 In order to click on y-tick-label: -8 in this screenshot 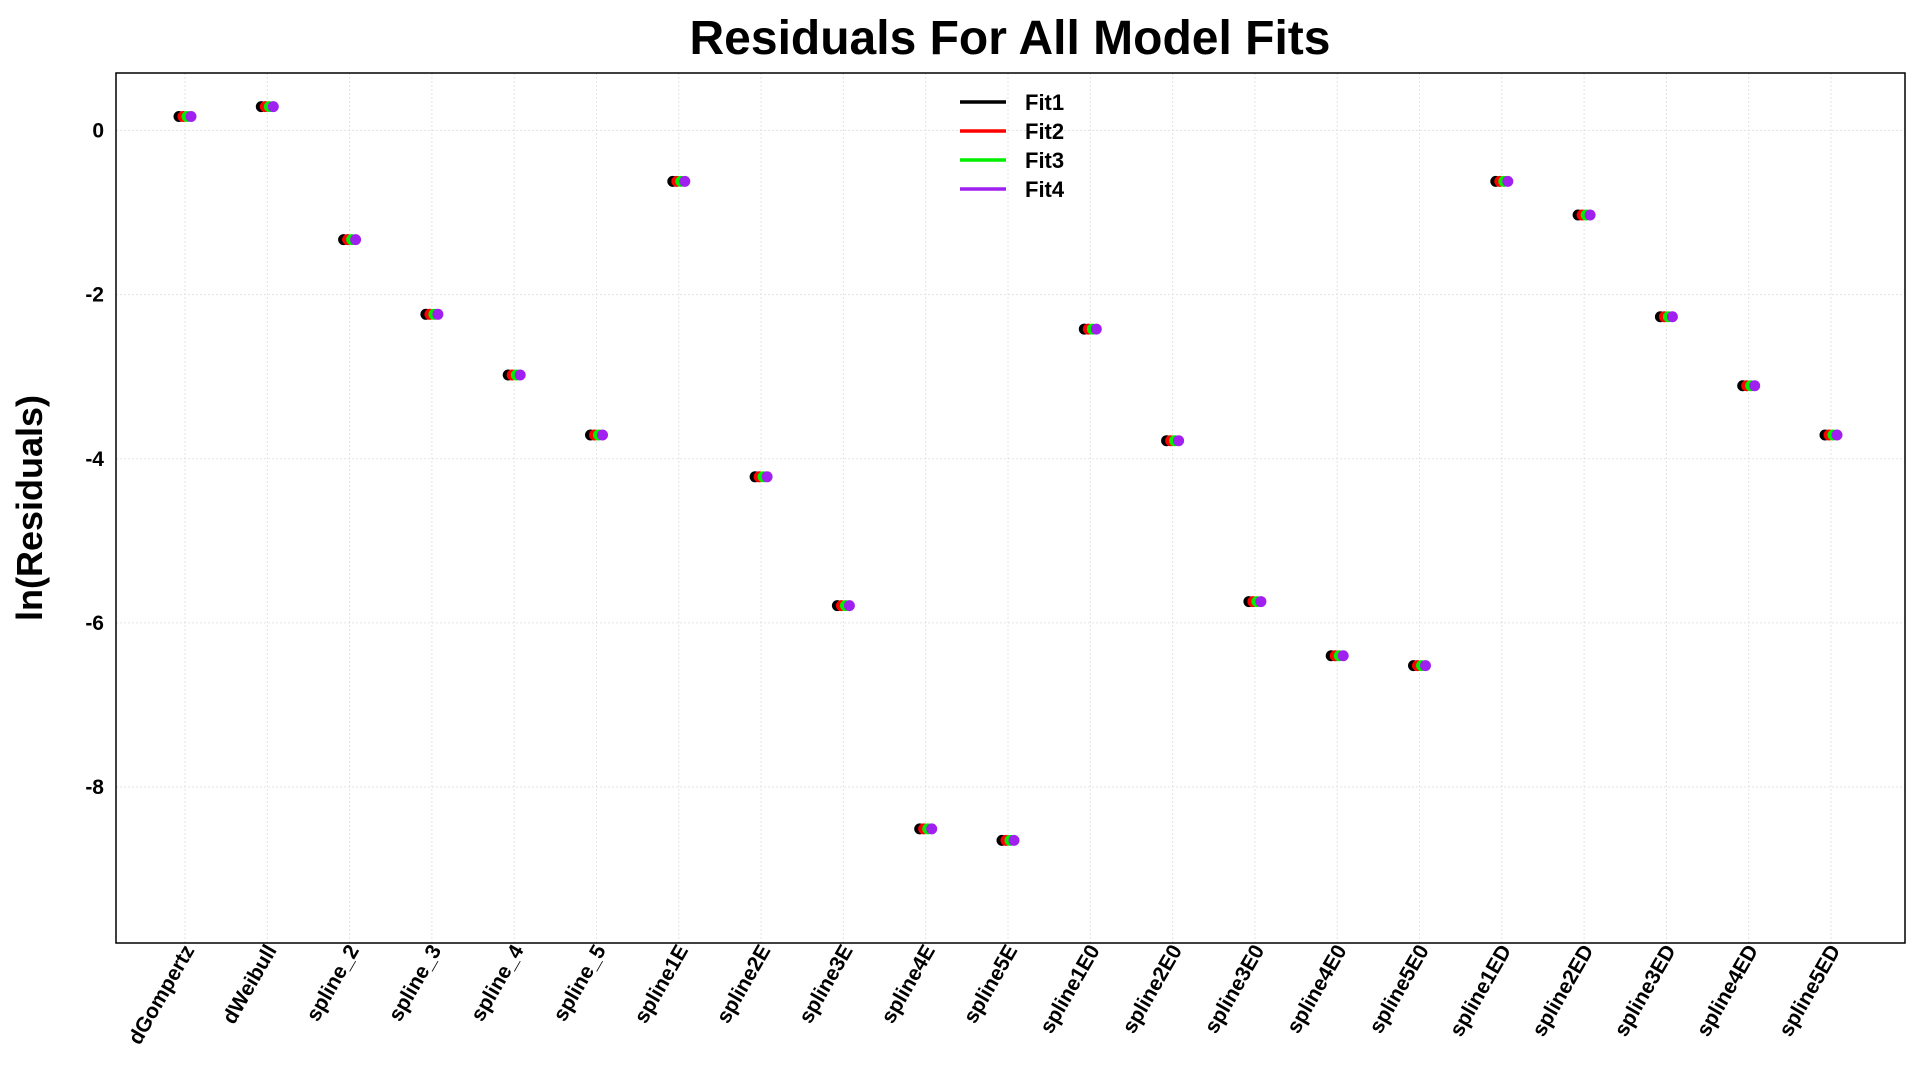, I will do `click(94, 787)`.